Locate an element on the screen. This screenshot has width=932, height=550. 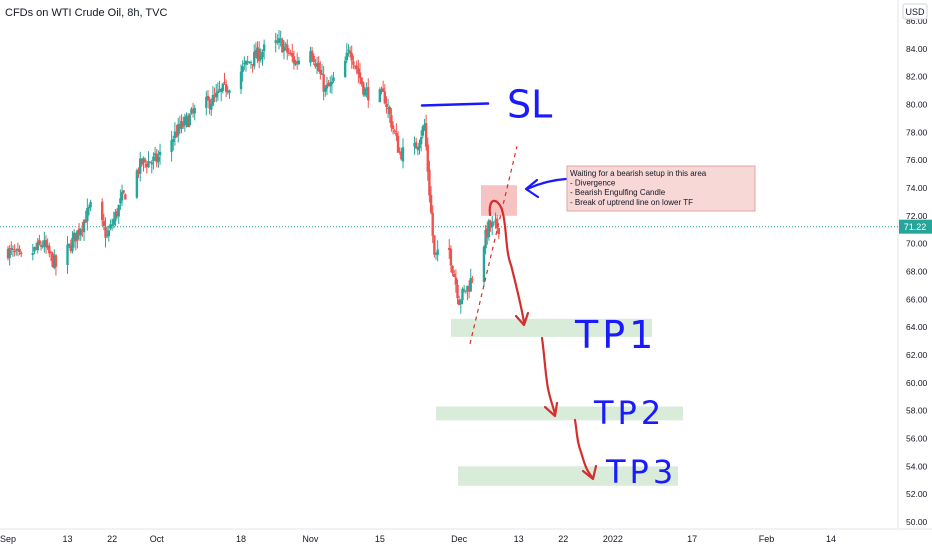
last-price-label: 71.22 is located at coordinates (915, 227).